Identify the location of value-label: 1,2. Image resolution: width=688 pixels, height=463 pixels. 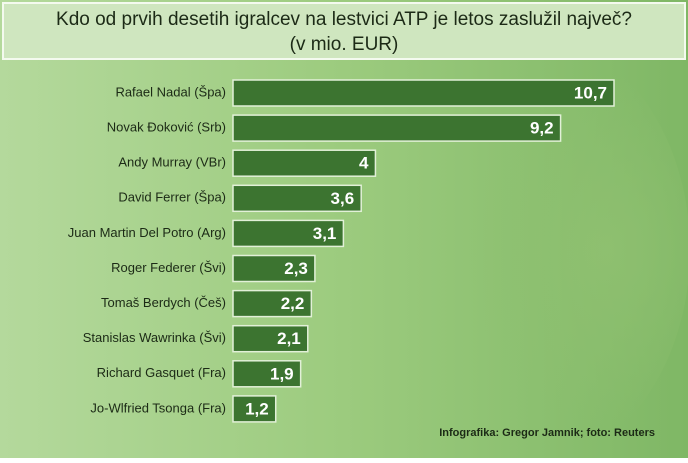
(257, 408).